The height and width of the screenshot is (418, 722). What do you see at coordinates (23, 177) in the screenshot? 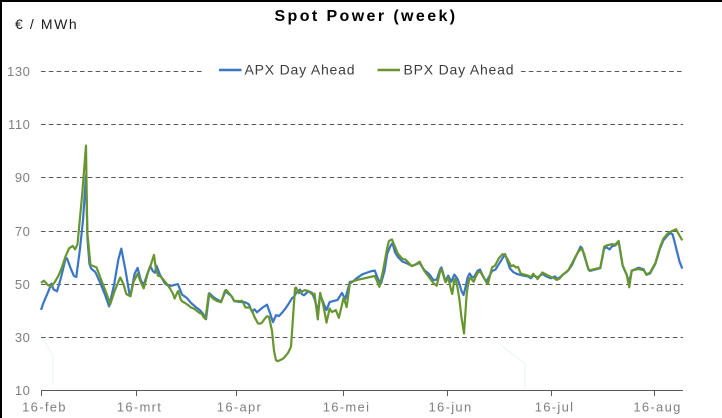
I see `svg-text: 90` at bounding box center [23, 177].